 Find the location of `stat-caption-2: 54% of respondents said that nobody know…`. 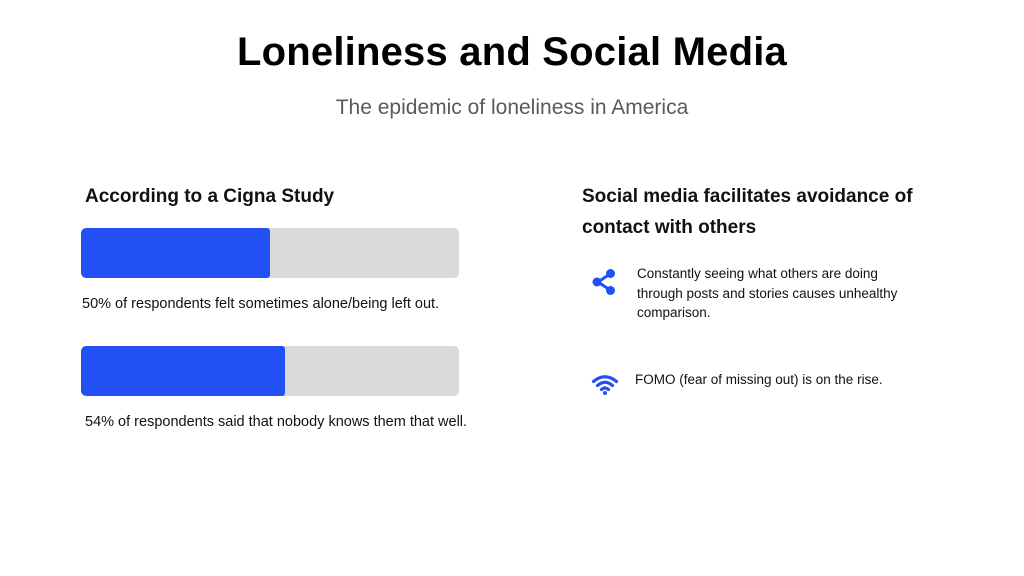

stat-caption-2: 54% of respondents said that nobody know… is located at coordinates (276, 422).